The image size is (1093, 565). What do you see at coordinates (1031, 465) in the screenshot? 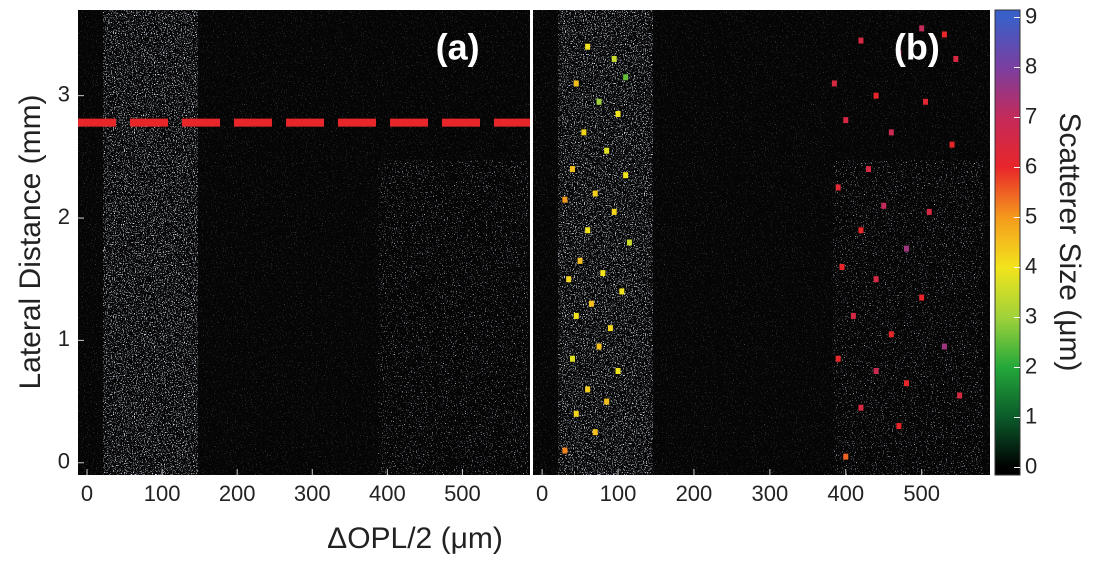
I see `colorbar-tick-label: 0` at bounding box center [1031, 465].